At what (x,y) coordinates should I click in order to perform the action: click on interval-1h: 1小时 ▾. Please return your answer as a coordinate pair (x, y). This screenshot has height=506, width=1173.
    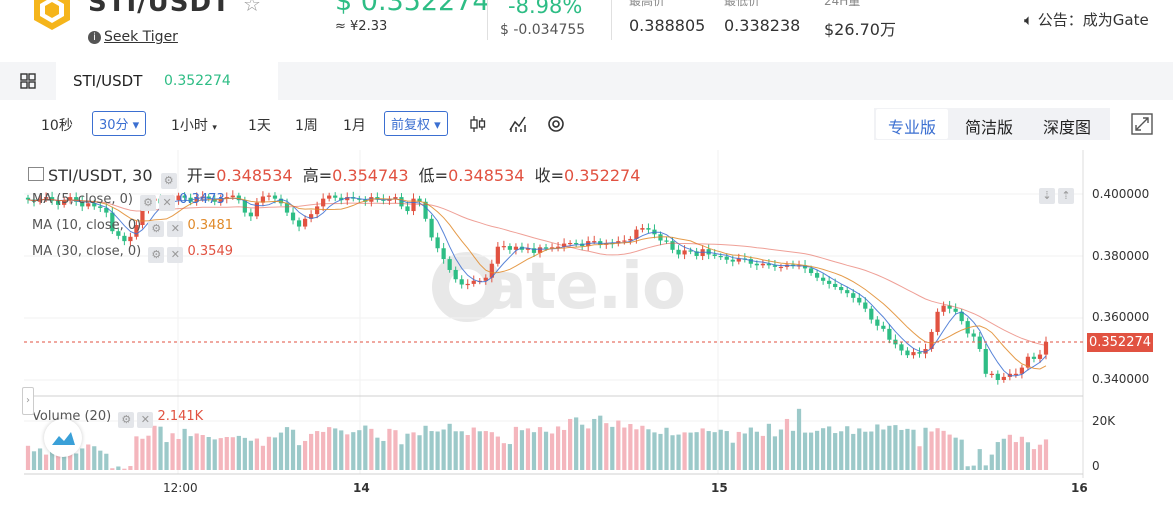
    Looking at the image, I should click on (194, 125).